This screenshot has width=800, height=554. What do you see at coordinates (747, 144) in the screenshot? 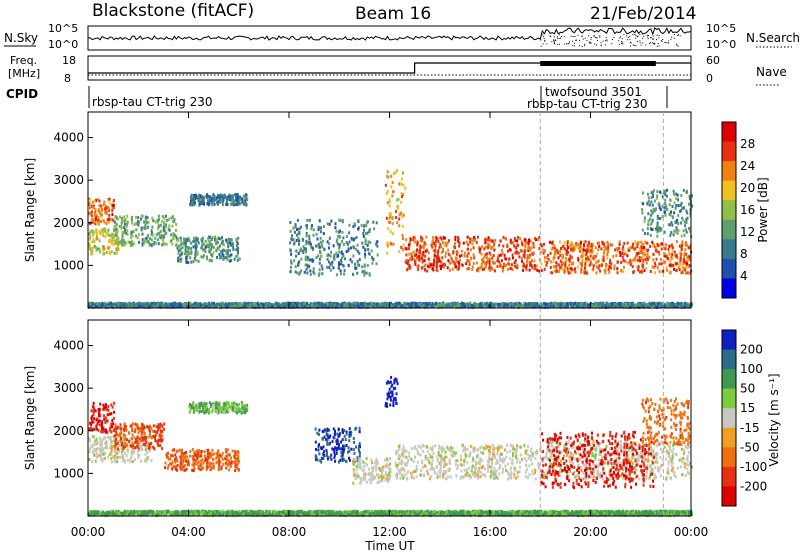
I see `power-cbar-tick: 28` at bounding box center [747, 144].